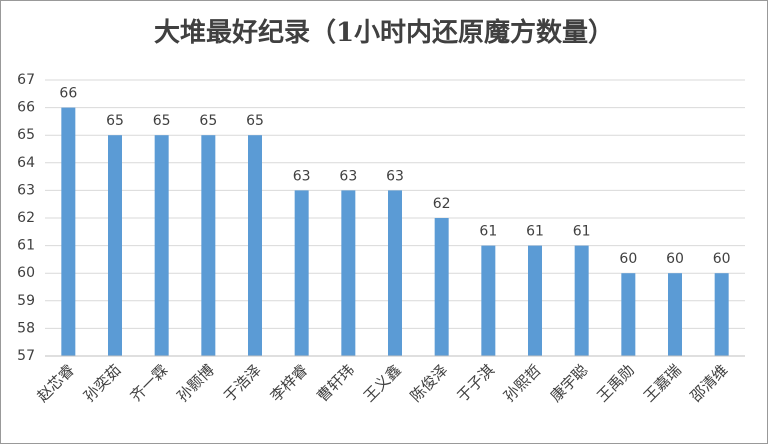 The height and width of the screenshot is (444, 768). What do you see at coordinates (26, 246) in the screenshot?
I see `y-tick-label: 61` at bounding box center [26, 246].